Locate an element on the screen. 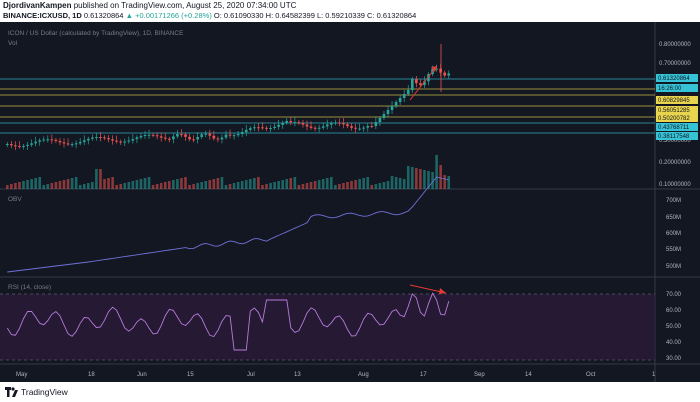 The height and width of the screenshot is (402, 700). author-name: DjordivanKampen is located at coordinates (37, 5).